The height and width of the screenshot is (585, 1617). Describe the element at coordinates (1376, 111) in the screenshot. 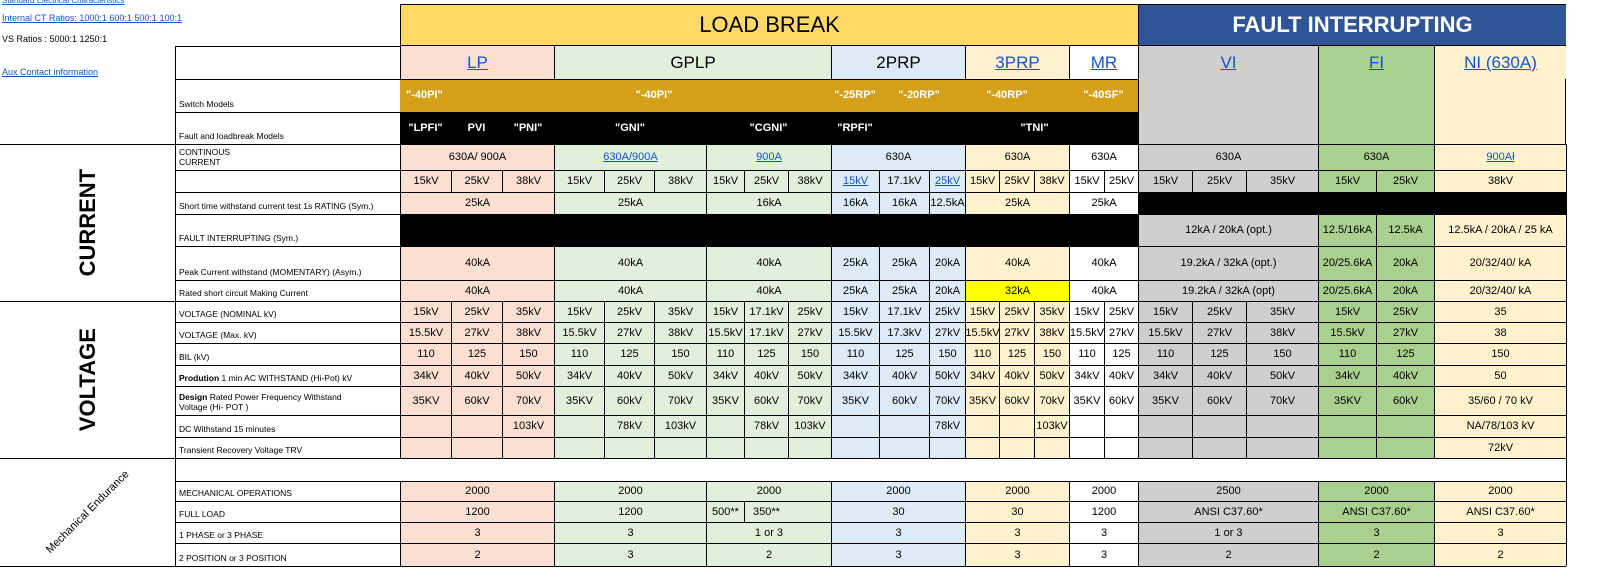

I see `fi-header-fill` at that location.